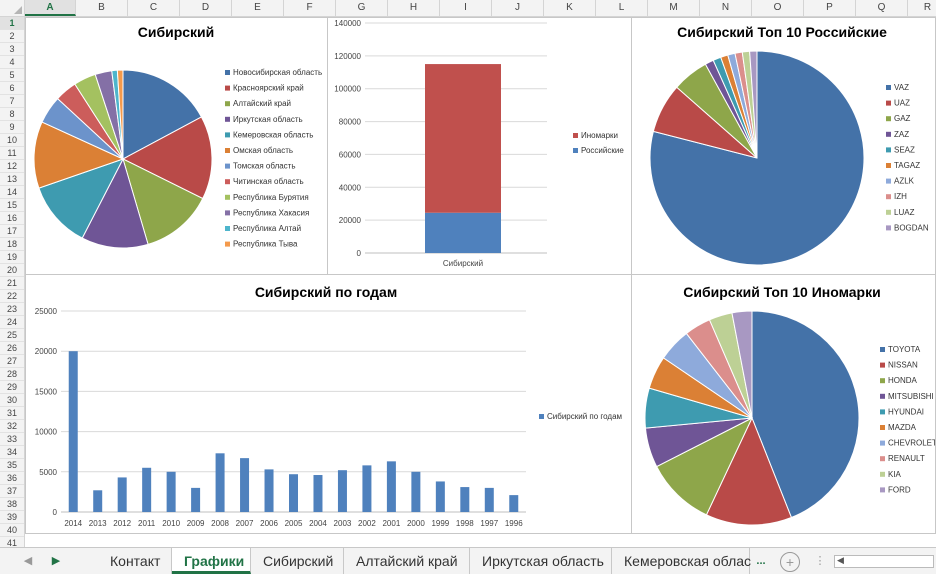 Image resolution: width=936 pixels, height=574 pixels. I want to click on row-header-21: 21, so click(12, 283).